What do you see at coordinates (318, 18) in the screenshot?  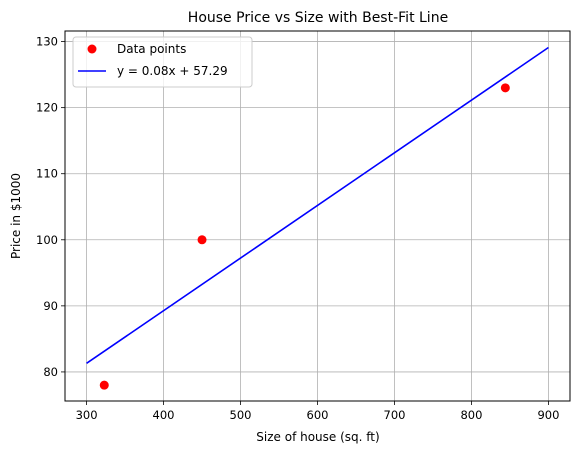 I see `chart-title: House Price vs Size with Best-Fit Line` at bounding box center [318, 18].